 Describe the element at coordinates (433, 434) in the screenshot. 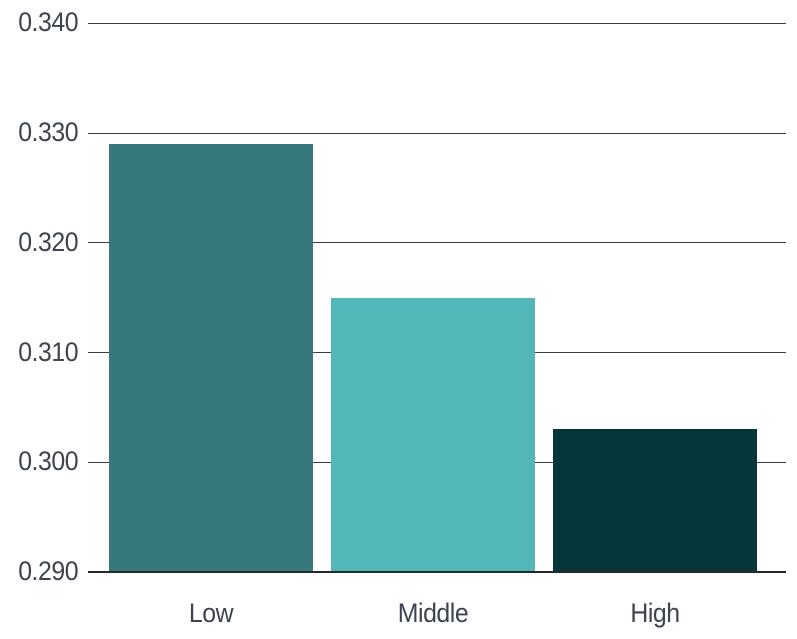

I see `bar-middle` at that location.